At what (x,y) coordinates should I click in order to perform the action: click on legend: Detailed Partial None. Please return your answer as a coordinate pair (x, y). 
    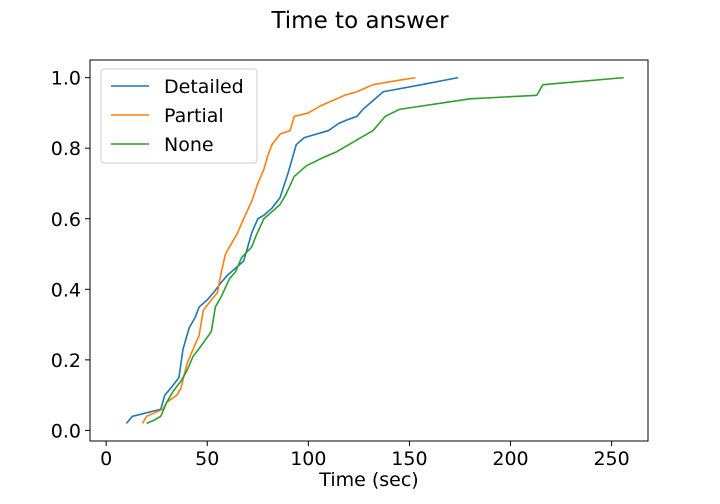
    Looking at the image, I should click on (179, 116).